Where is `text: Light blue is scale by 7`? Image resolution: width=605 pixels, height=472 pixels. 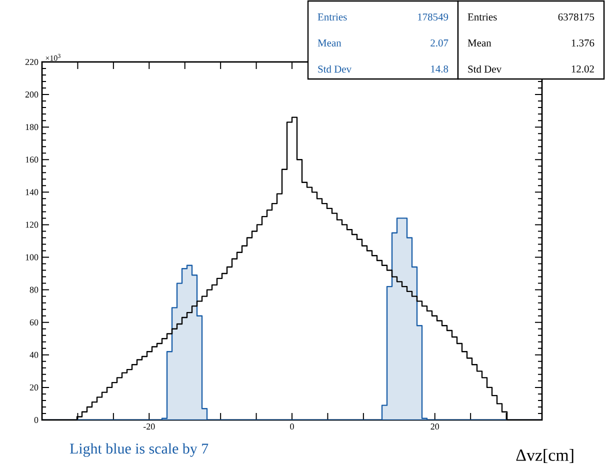 text: Light blue is scale by 7 is located at coordinates (139, 450).